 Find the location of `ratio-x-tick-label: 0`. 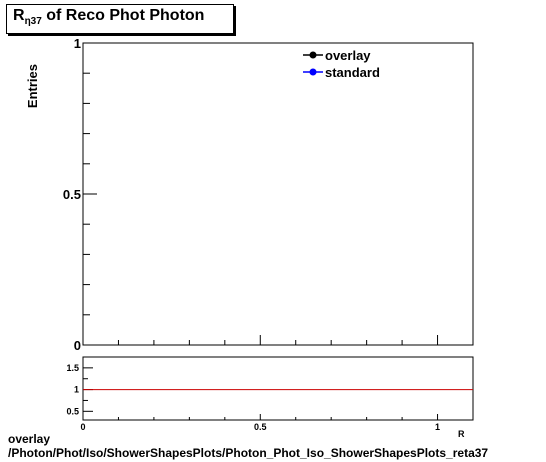

ratio-x-tick-label: 0 is located at coordinates (82, 427).